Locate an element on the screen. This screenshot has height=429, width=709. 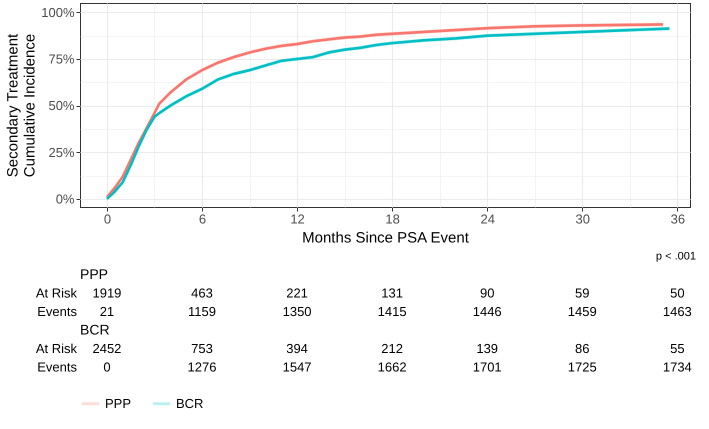
text: 1725 is located at coordinates (582, 366).